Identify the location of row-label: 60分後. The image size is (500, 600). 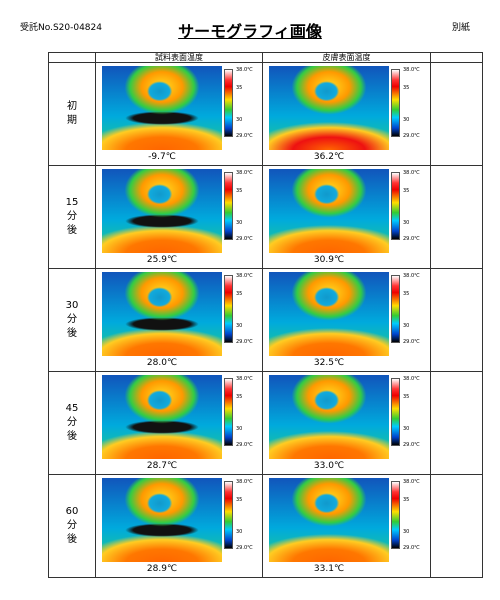
(72, 525).